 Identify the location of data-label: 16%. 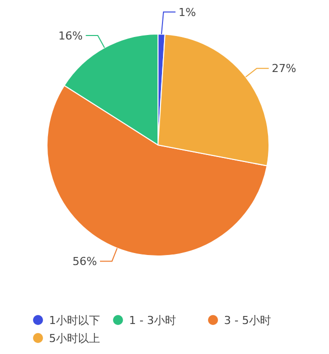
(70, 35).